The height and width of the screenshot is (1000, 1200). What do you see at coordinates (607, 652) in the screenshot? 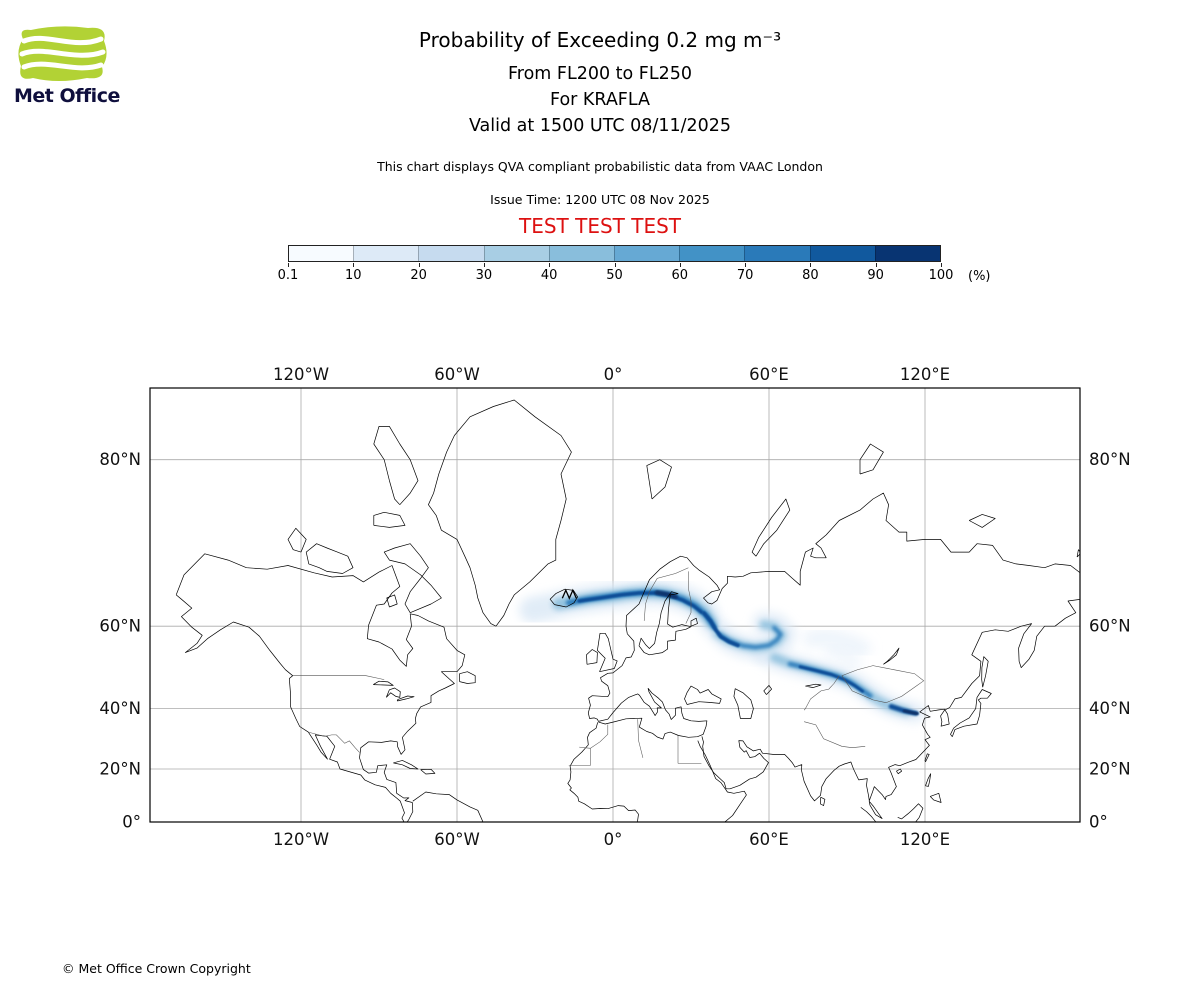
I see `coastline-great-britain` at bounding box center [607, 652].